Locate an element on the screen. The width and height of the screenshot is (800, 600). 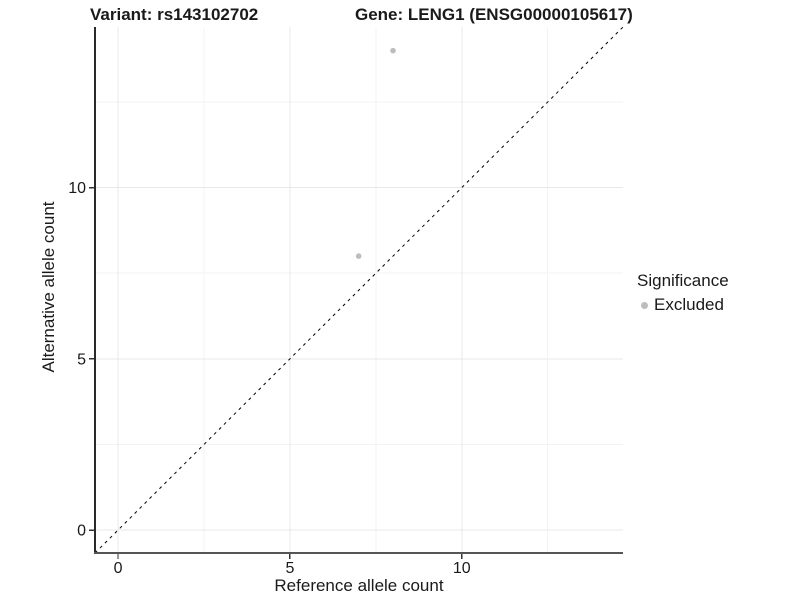
legend-item: Excluded is located at coordinates (683, 305).